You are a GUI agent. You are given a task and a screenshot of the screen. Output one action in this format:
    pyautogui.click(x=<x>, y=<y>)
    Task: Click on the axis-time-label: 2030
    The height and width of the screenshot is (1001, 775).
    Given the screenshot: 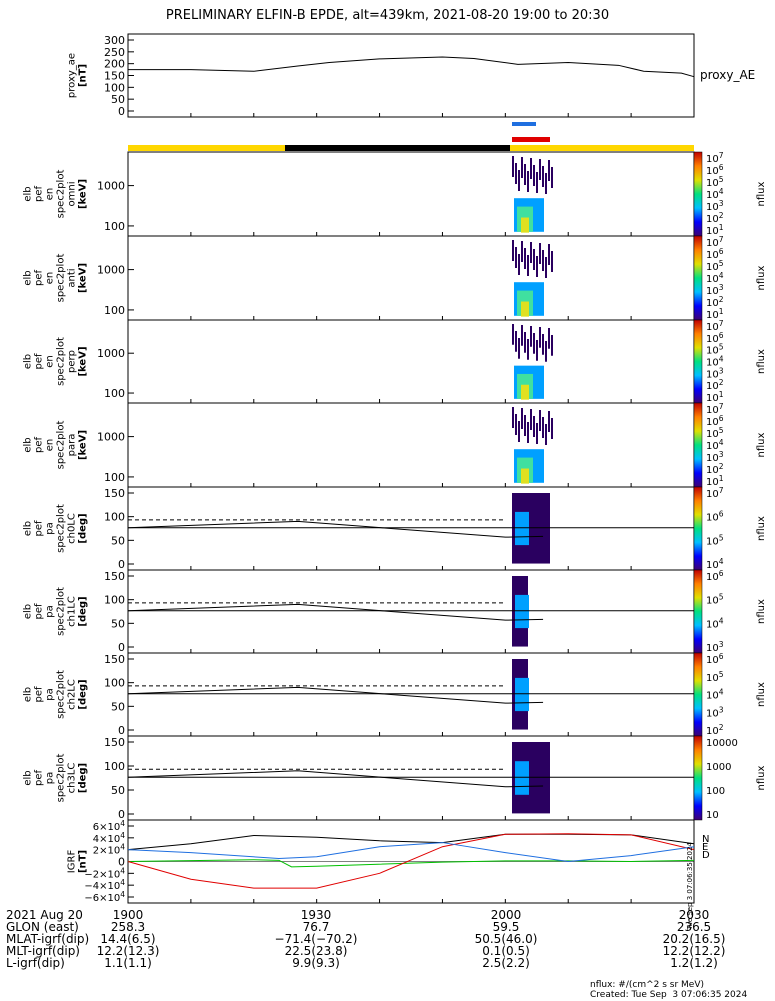 What is the action you would take?
    pyautogui.click(x=694, y=915)
    